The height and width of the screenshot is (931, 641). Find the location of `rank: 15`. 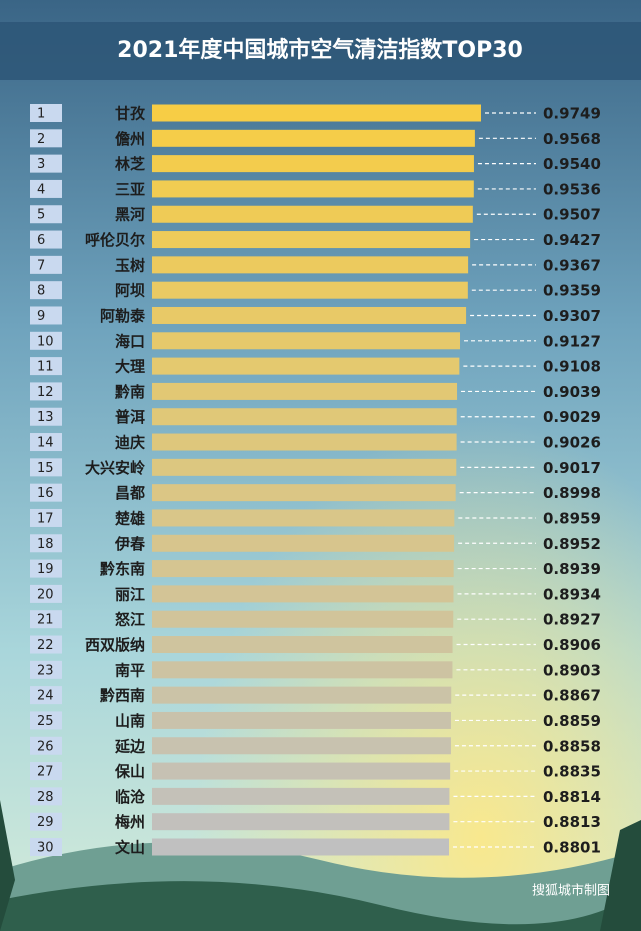

rank: 15 is located at coordinates (45, 468).